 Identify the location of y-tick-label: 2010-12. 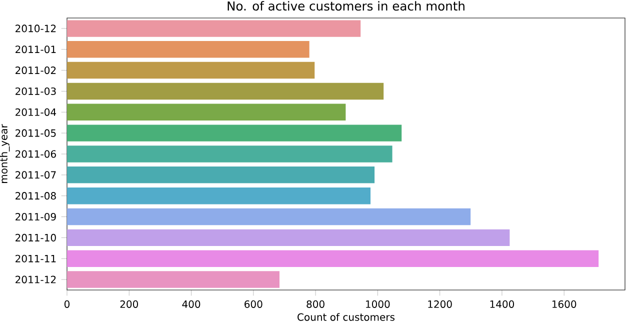
(36, 28).